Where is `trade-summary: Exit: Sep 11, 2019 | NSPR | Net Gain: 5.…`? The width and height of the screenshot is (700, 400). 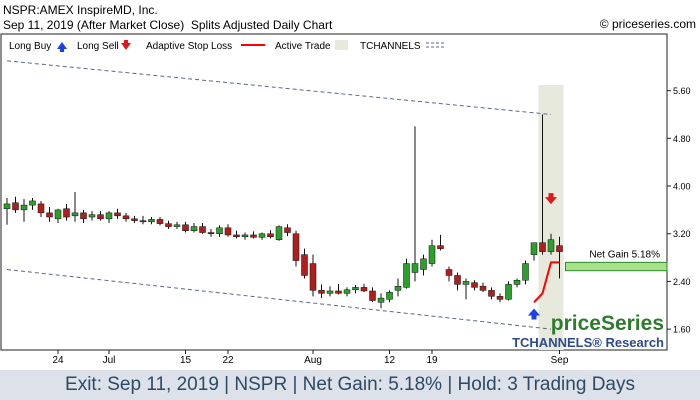 trade-summary: Exit: Sep 11, 2019 | NSPR | Net Gain: 5.… is located at coordinates (350, 385).